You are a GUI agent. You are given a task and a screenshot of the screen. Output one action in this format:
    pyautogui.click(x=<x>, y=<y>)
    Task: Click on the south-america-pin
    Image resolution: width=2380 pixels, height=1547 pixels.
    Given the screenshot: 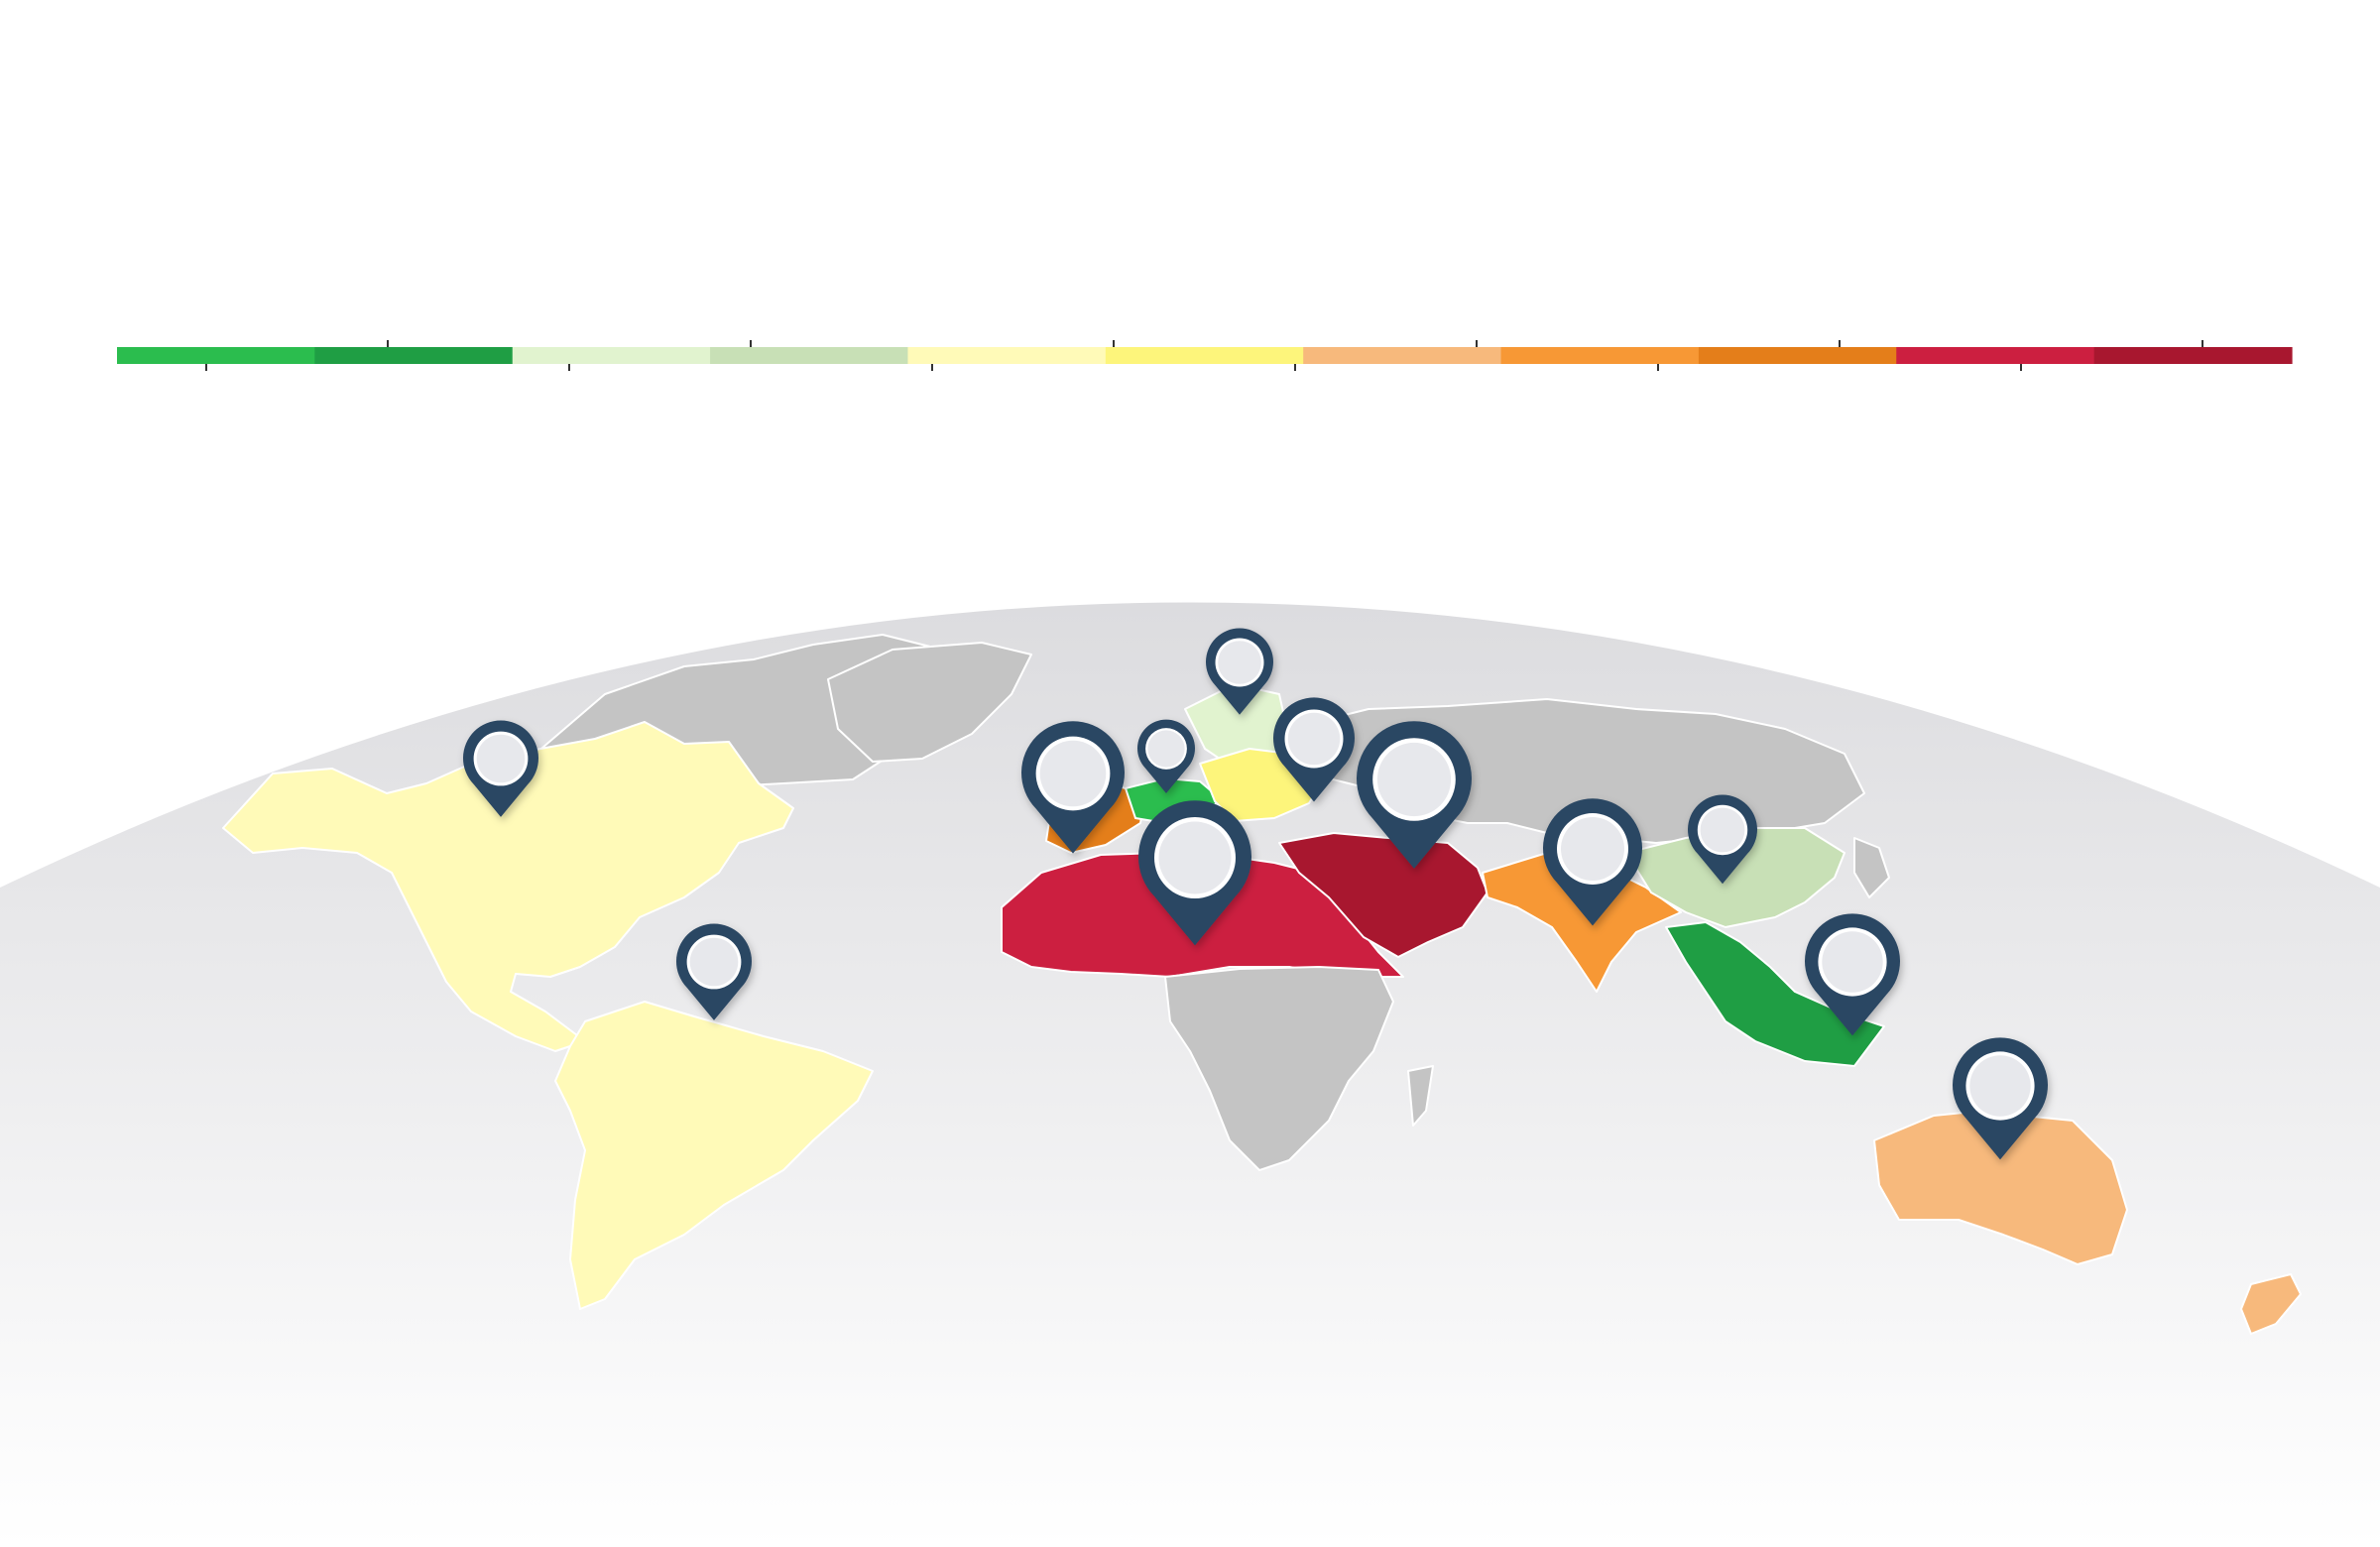 What is the action you would take?
    pyautogui.click(x=714, y=971)
    